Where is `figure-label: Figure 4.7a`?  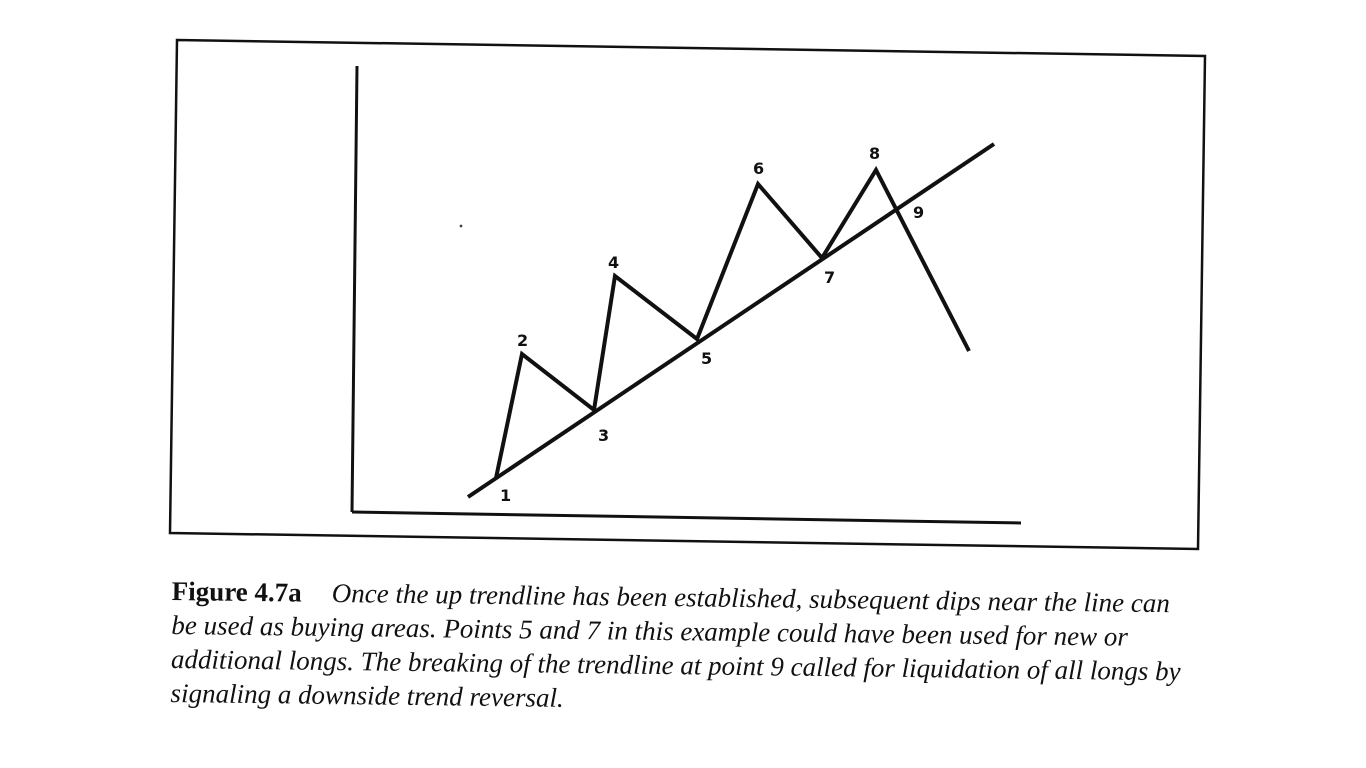
figure-label: Figure 4.7a is located at coordinates (236, 591).